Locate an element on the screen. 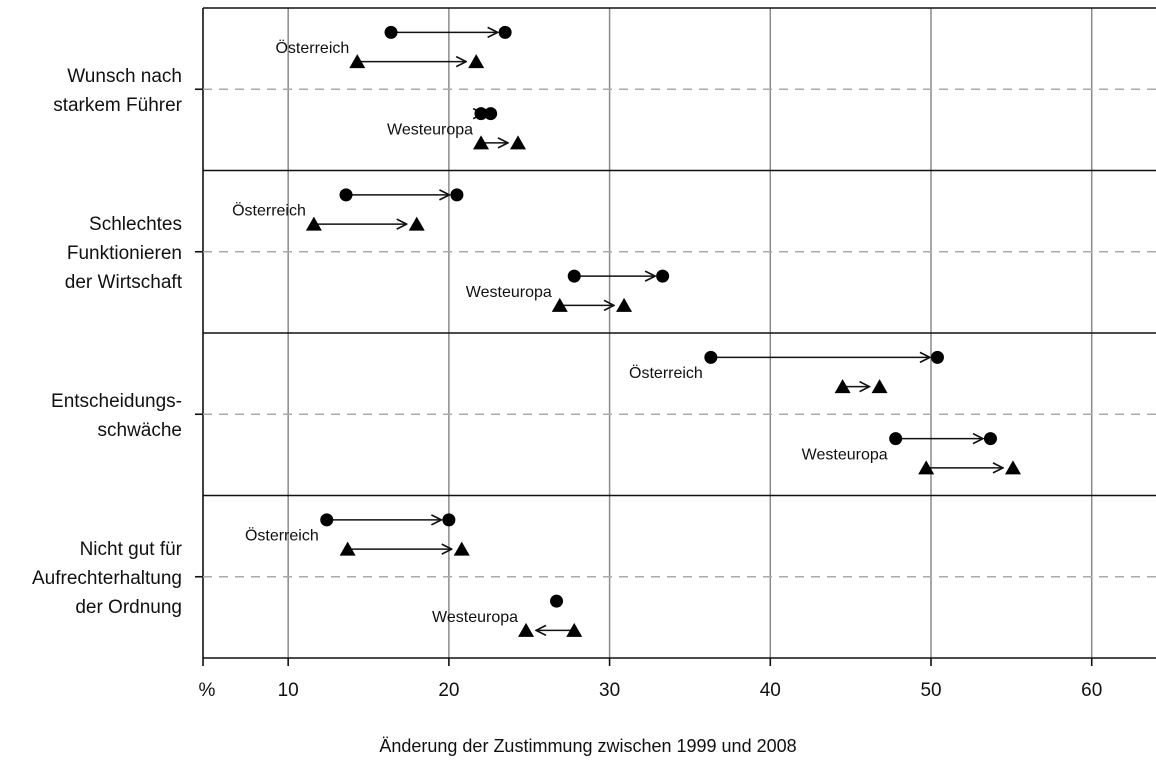 Image resolution: width=1156 pixels, height=761 pixels. category-label-line: Wunsch nach is located at coordinates (124, 76).